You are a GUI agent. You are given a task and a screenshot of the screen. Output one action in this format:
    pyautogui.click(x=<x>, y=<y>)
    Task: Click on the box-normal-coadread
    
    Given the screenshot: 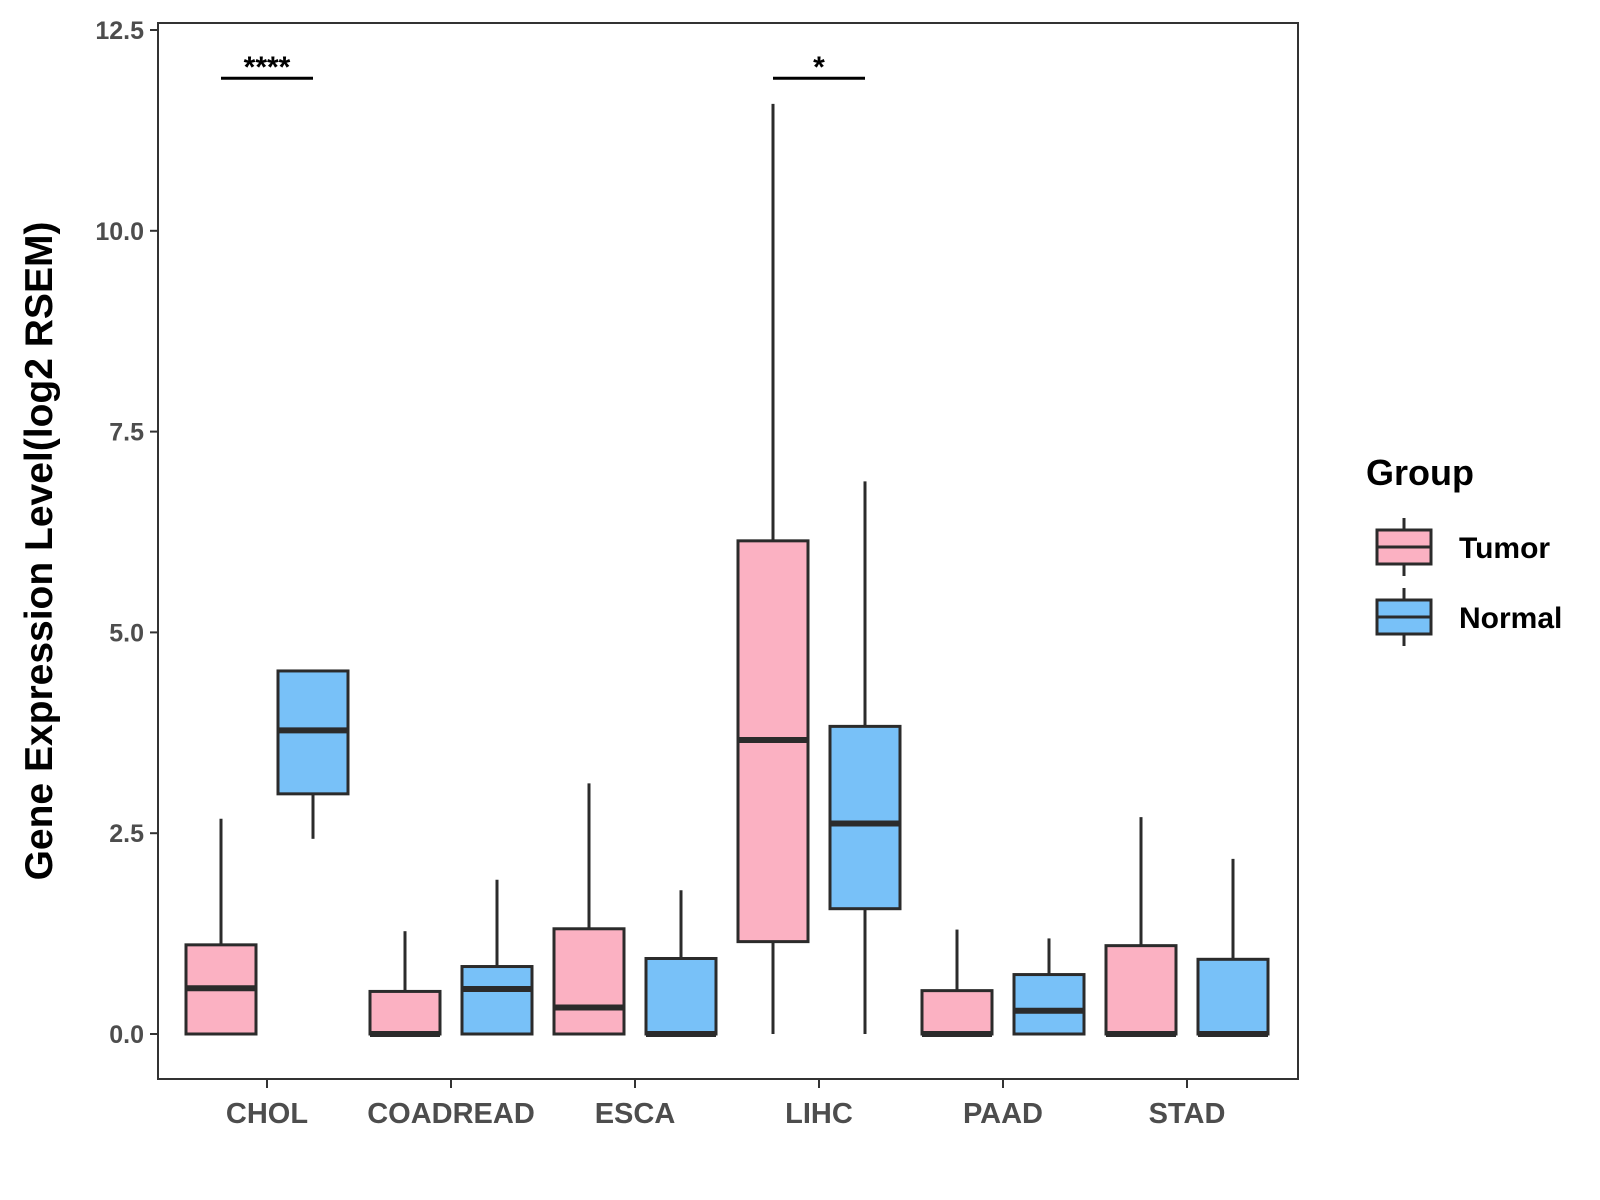 What is the action you would take?
    pyautogui.click(x=497, y=957)
    